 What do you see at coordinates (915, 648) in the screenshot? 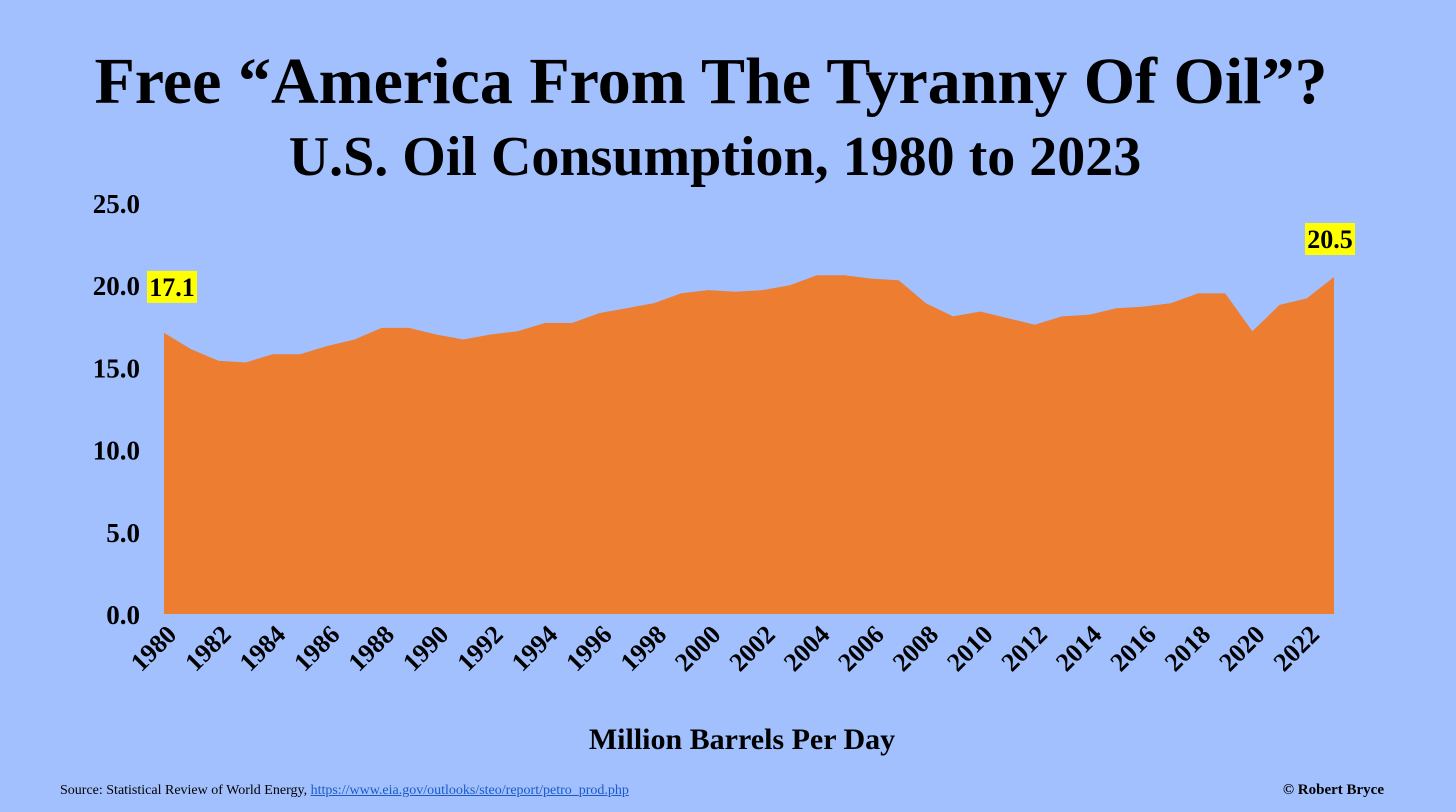
I see `x-tick-label: 2008` at bounding box center [915, 648].